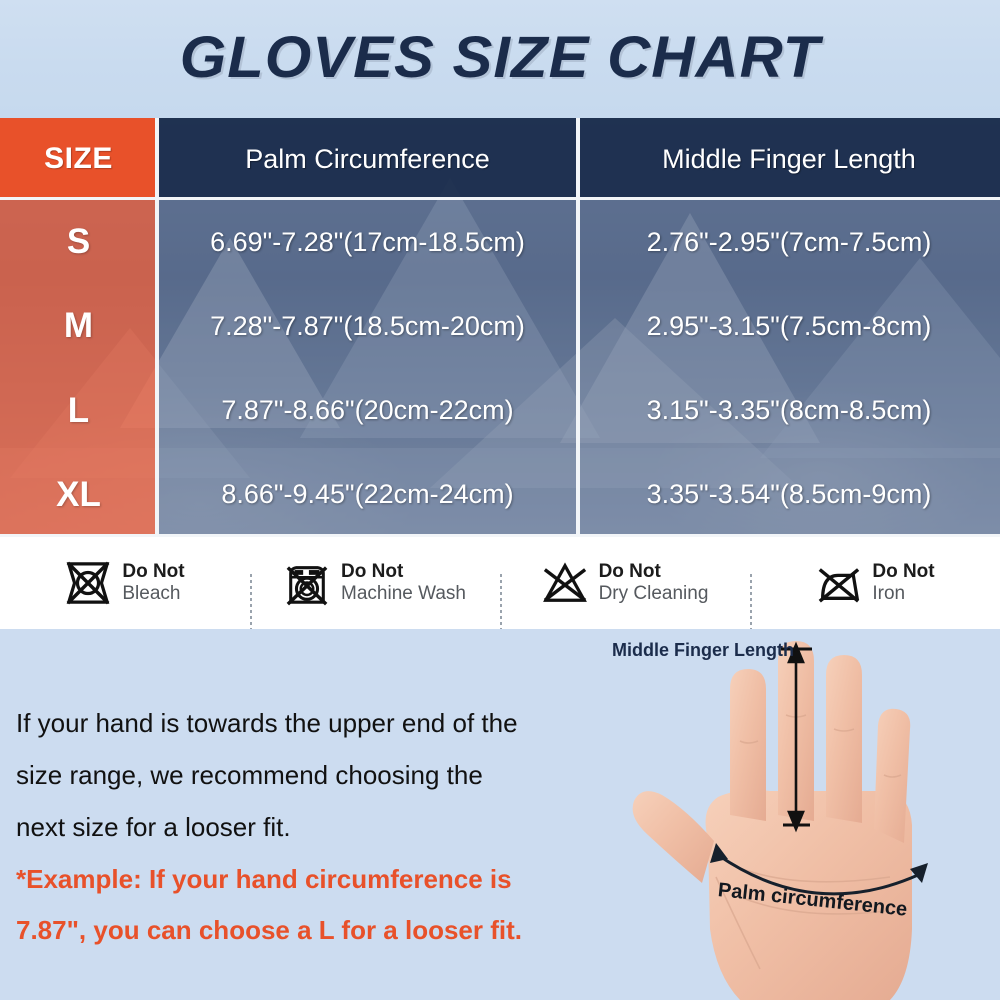 Image resolution: width=1000 pixels, height=1000 pixels. What do you see at coordinates (889, 593) in the screenshot?
I see `care-line2-iron: Iron` at bounding box center [889, 593].